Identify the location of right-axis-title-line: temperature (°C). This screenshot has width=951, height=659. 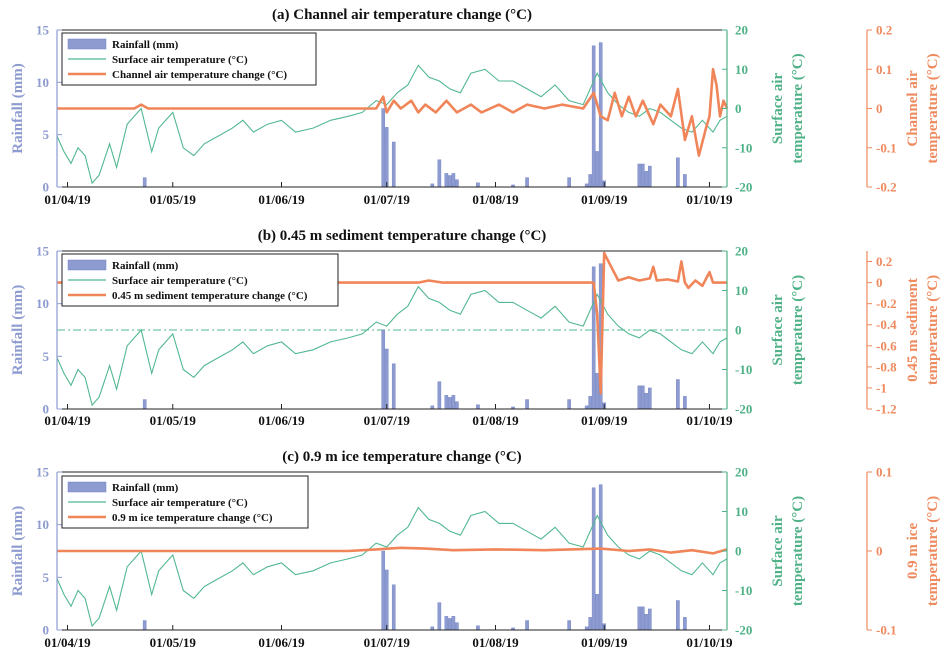
(933, 330).